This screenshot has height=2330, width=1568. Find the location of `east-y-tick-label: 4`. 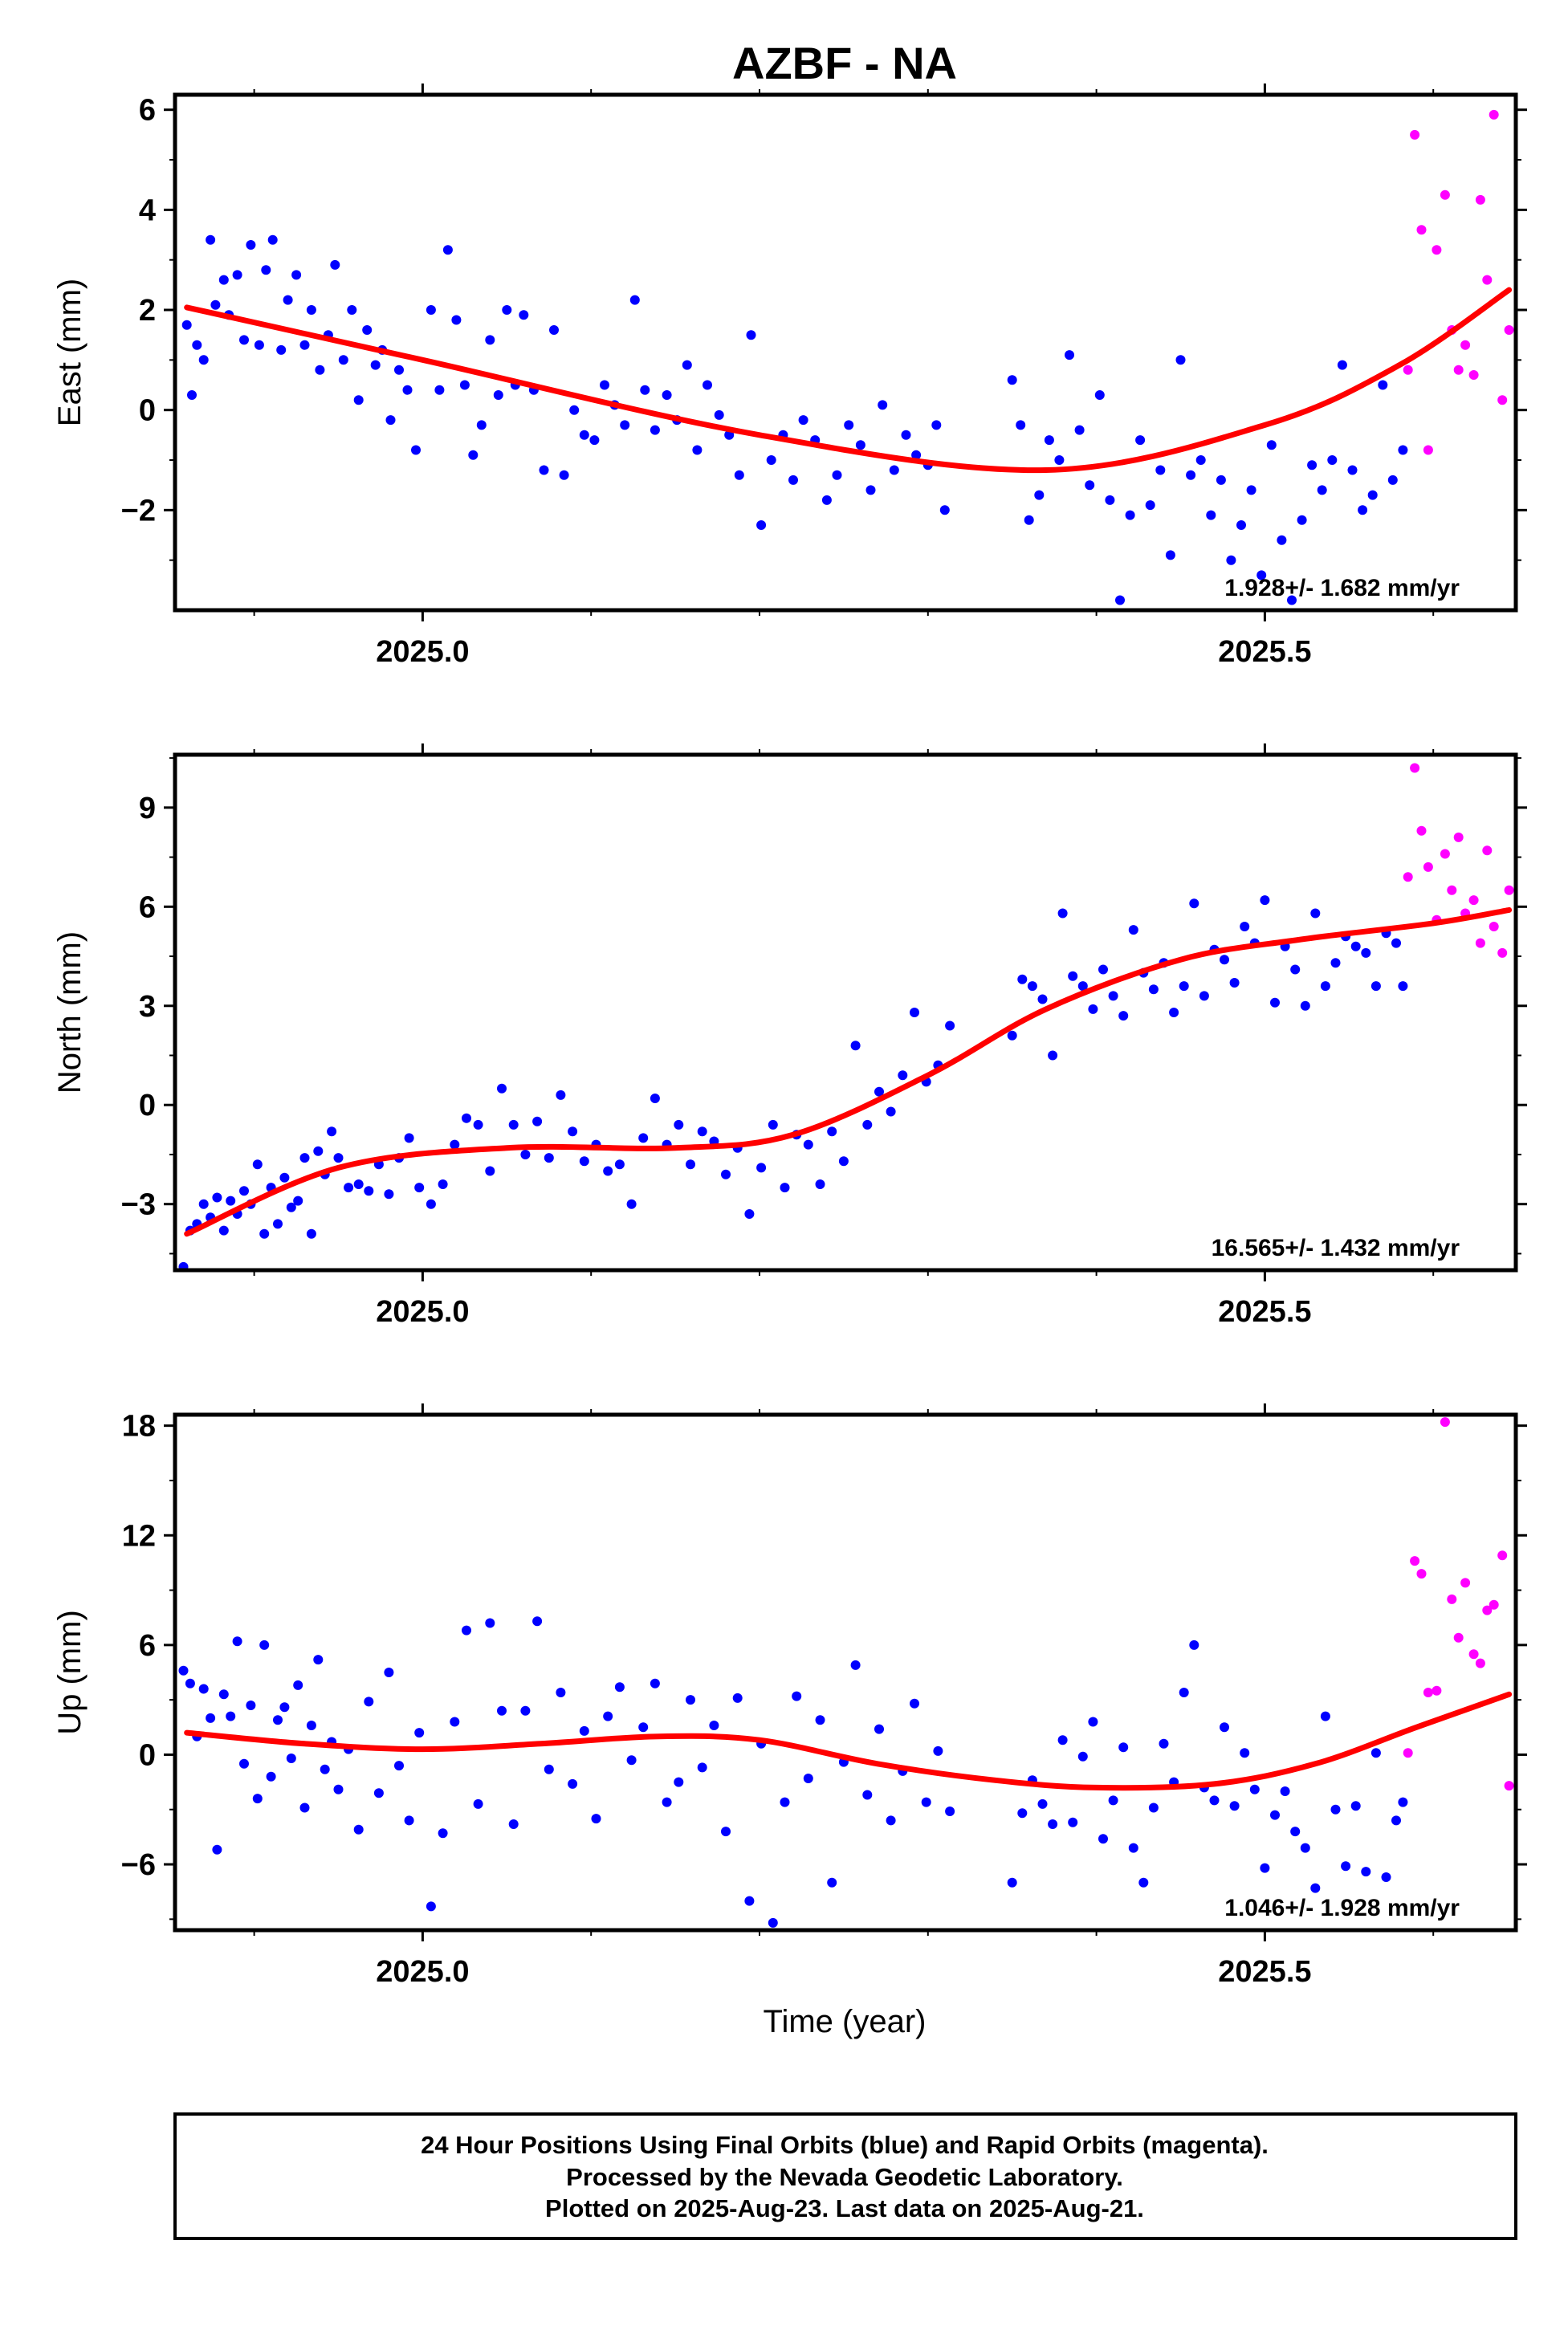

east-y-tick-label: 4 is located at coordinates (147, 210).